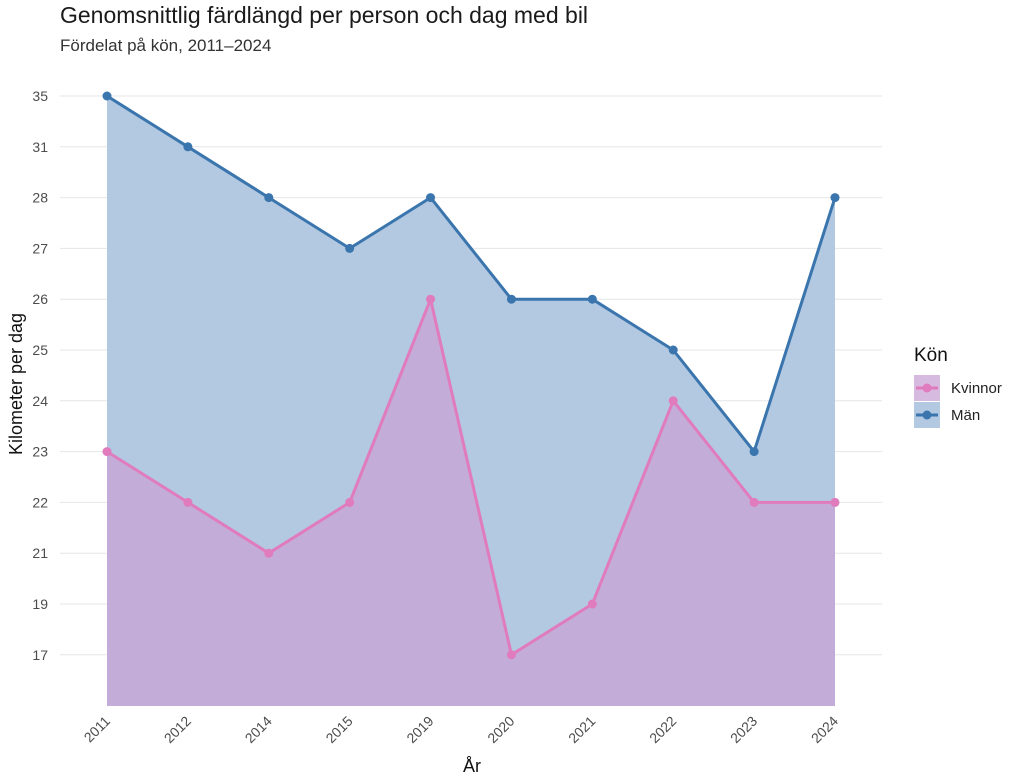 The height and width of the screenshot is (782, 1024). I want to click on x-tick-label: 2012, so click(177, 729).